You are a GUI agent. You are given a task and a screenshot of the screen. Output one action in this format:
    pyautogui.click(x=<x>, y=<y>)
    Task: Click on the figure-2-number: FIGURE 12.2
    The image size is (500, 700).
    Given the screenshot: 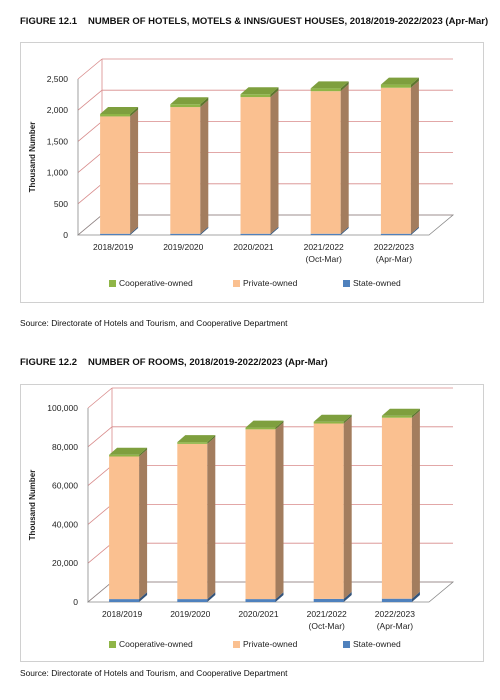 What is the action you would take?
    pyautogui.click(x=49, y=362)
    